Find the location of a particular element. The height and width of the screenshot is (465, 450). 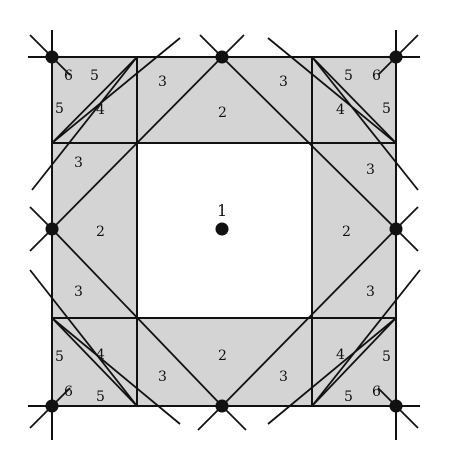

label-4-top-left: 4 is located at coordinates (100, 110).